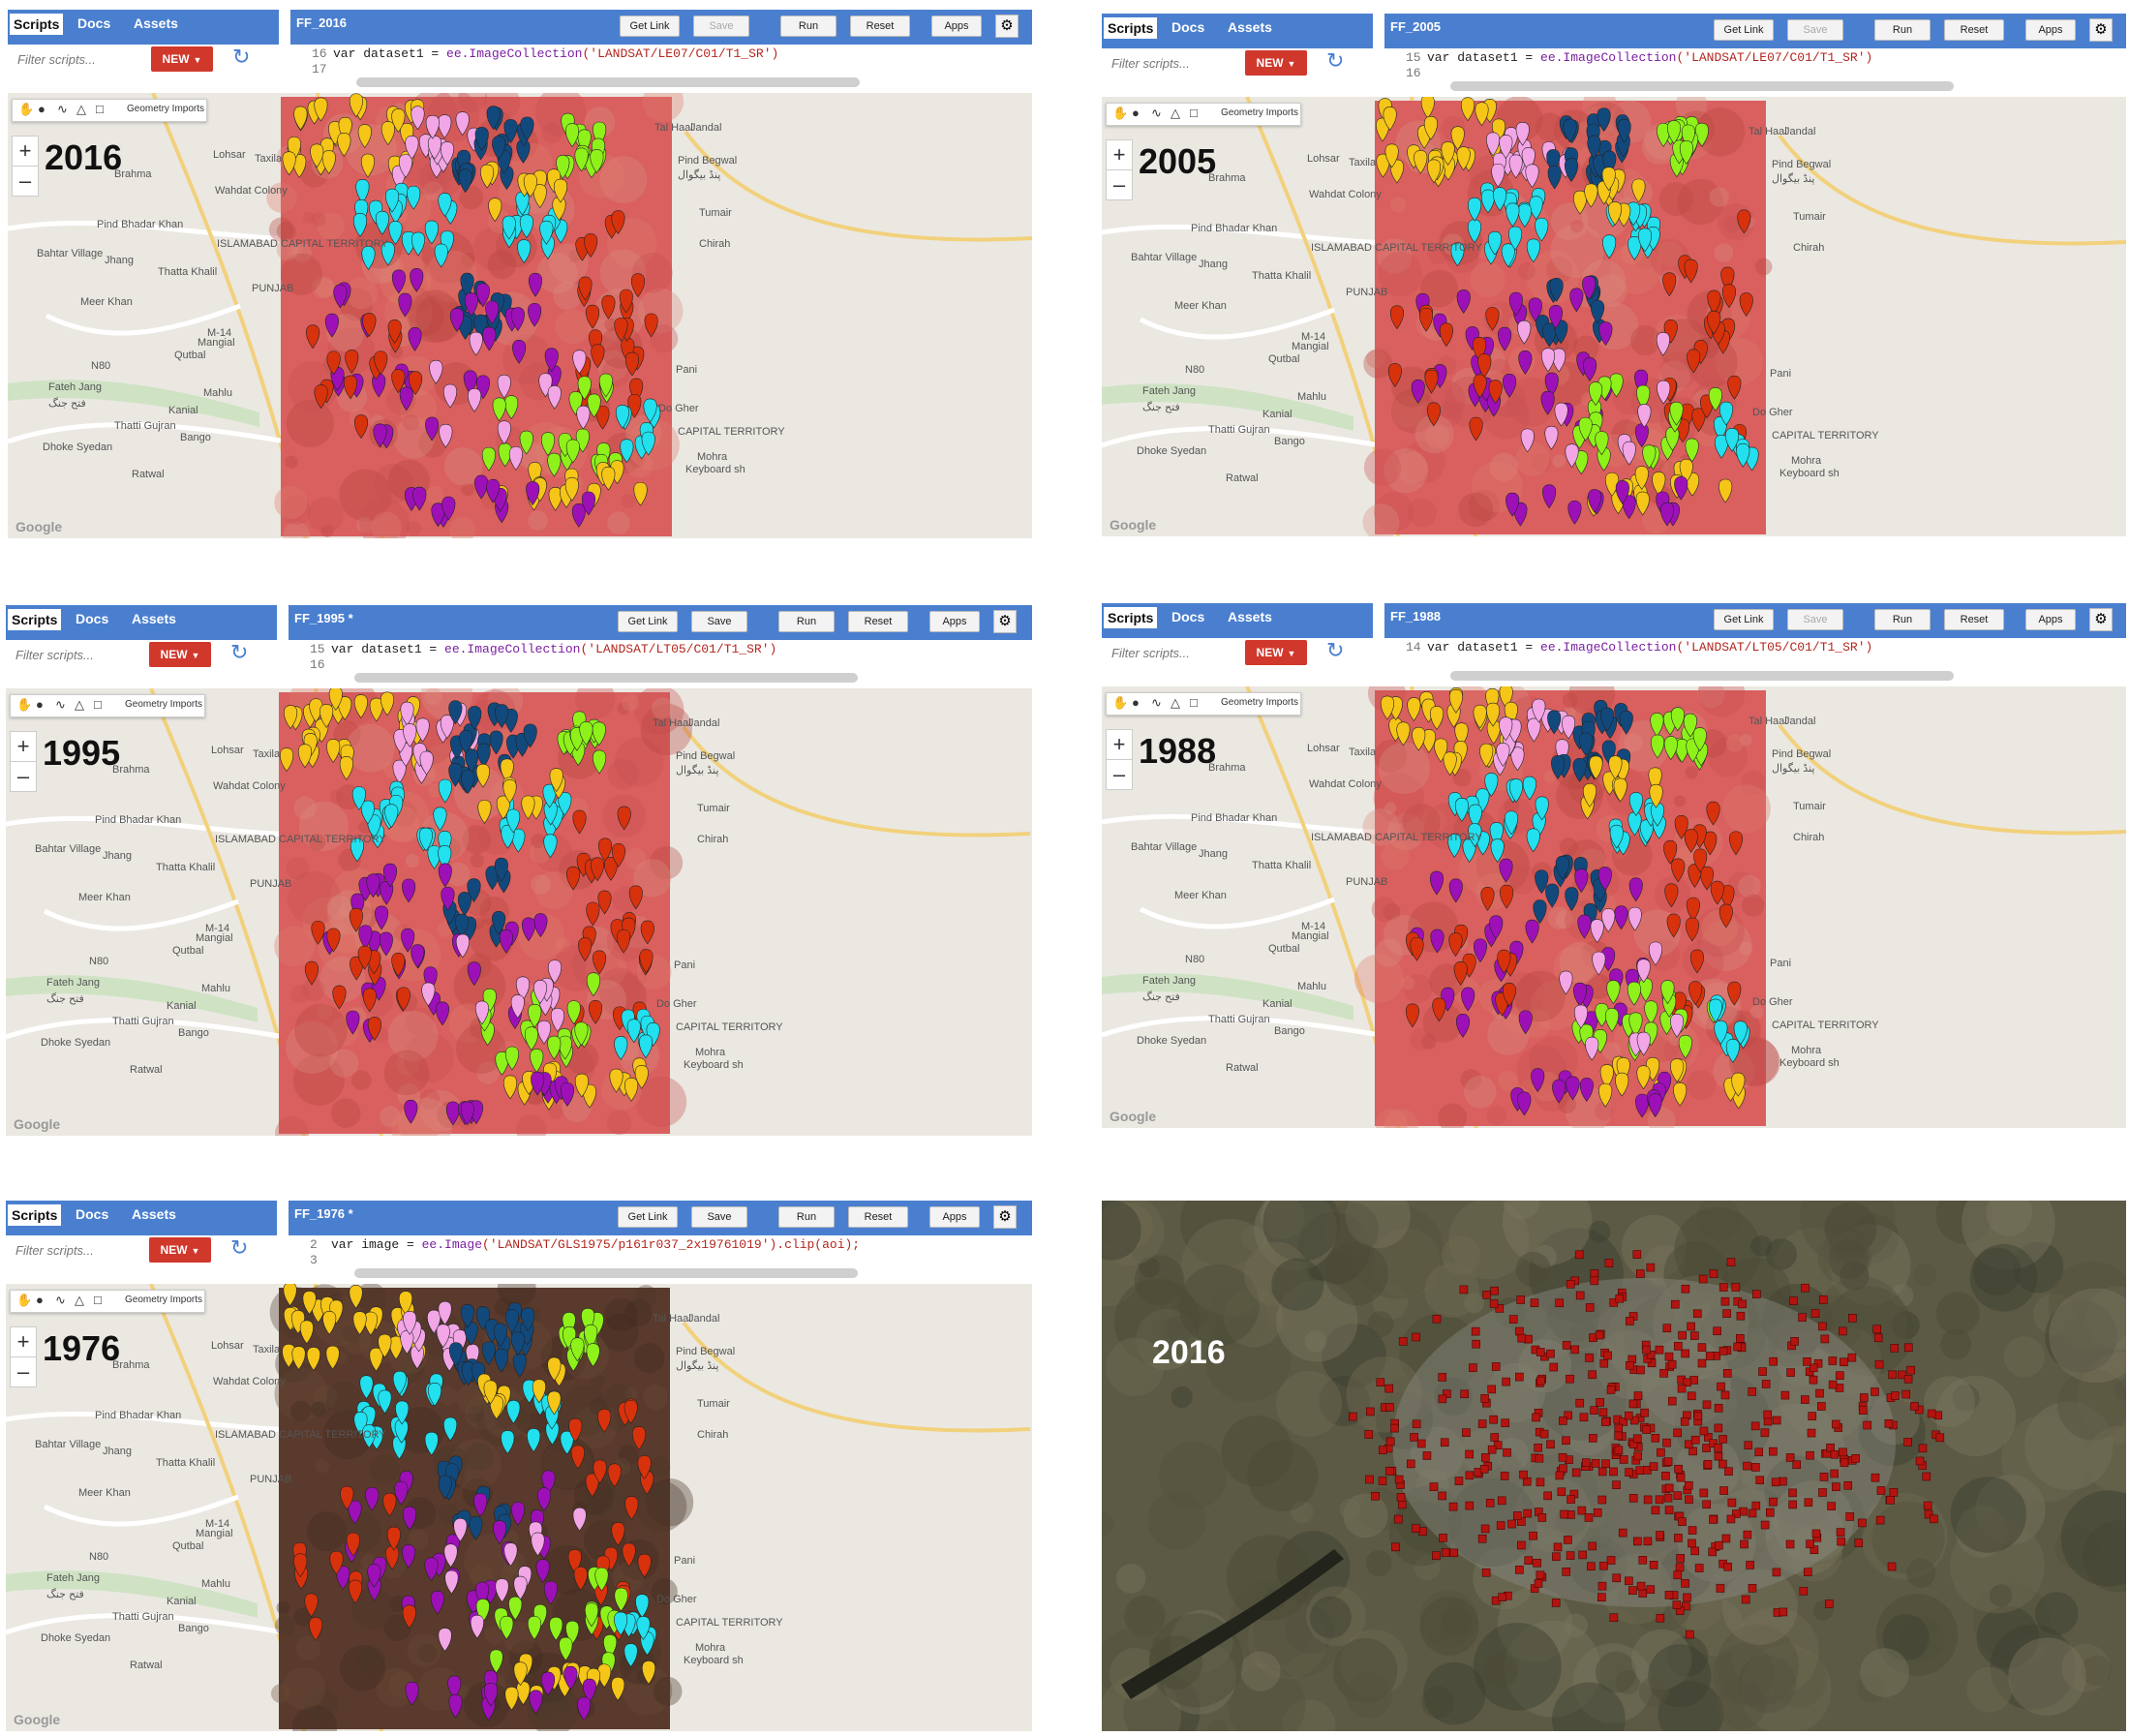 The width and height of the screenshot is (2129, 1736). I want to click on hand-icon: ✋, so click(1120, 113).